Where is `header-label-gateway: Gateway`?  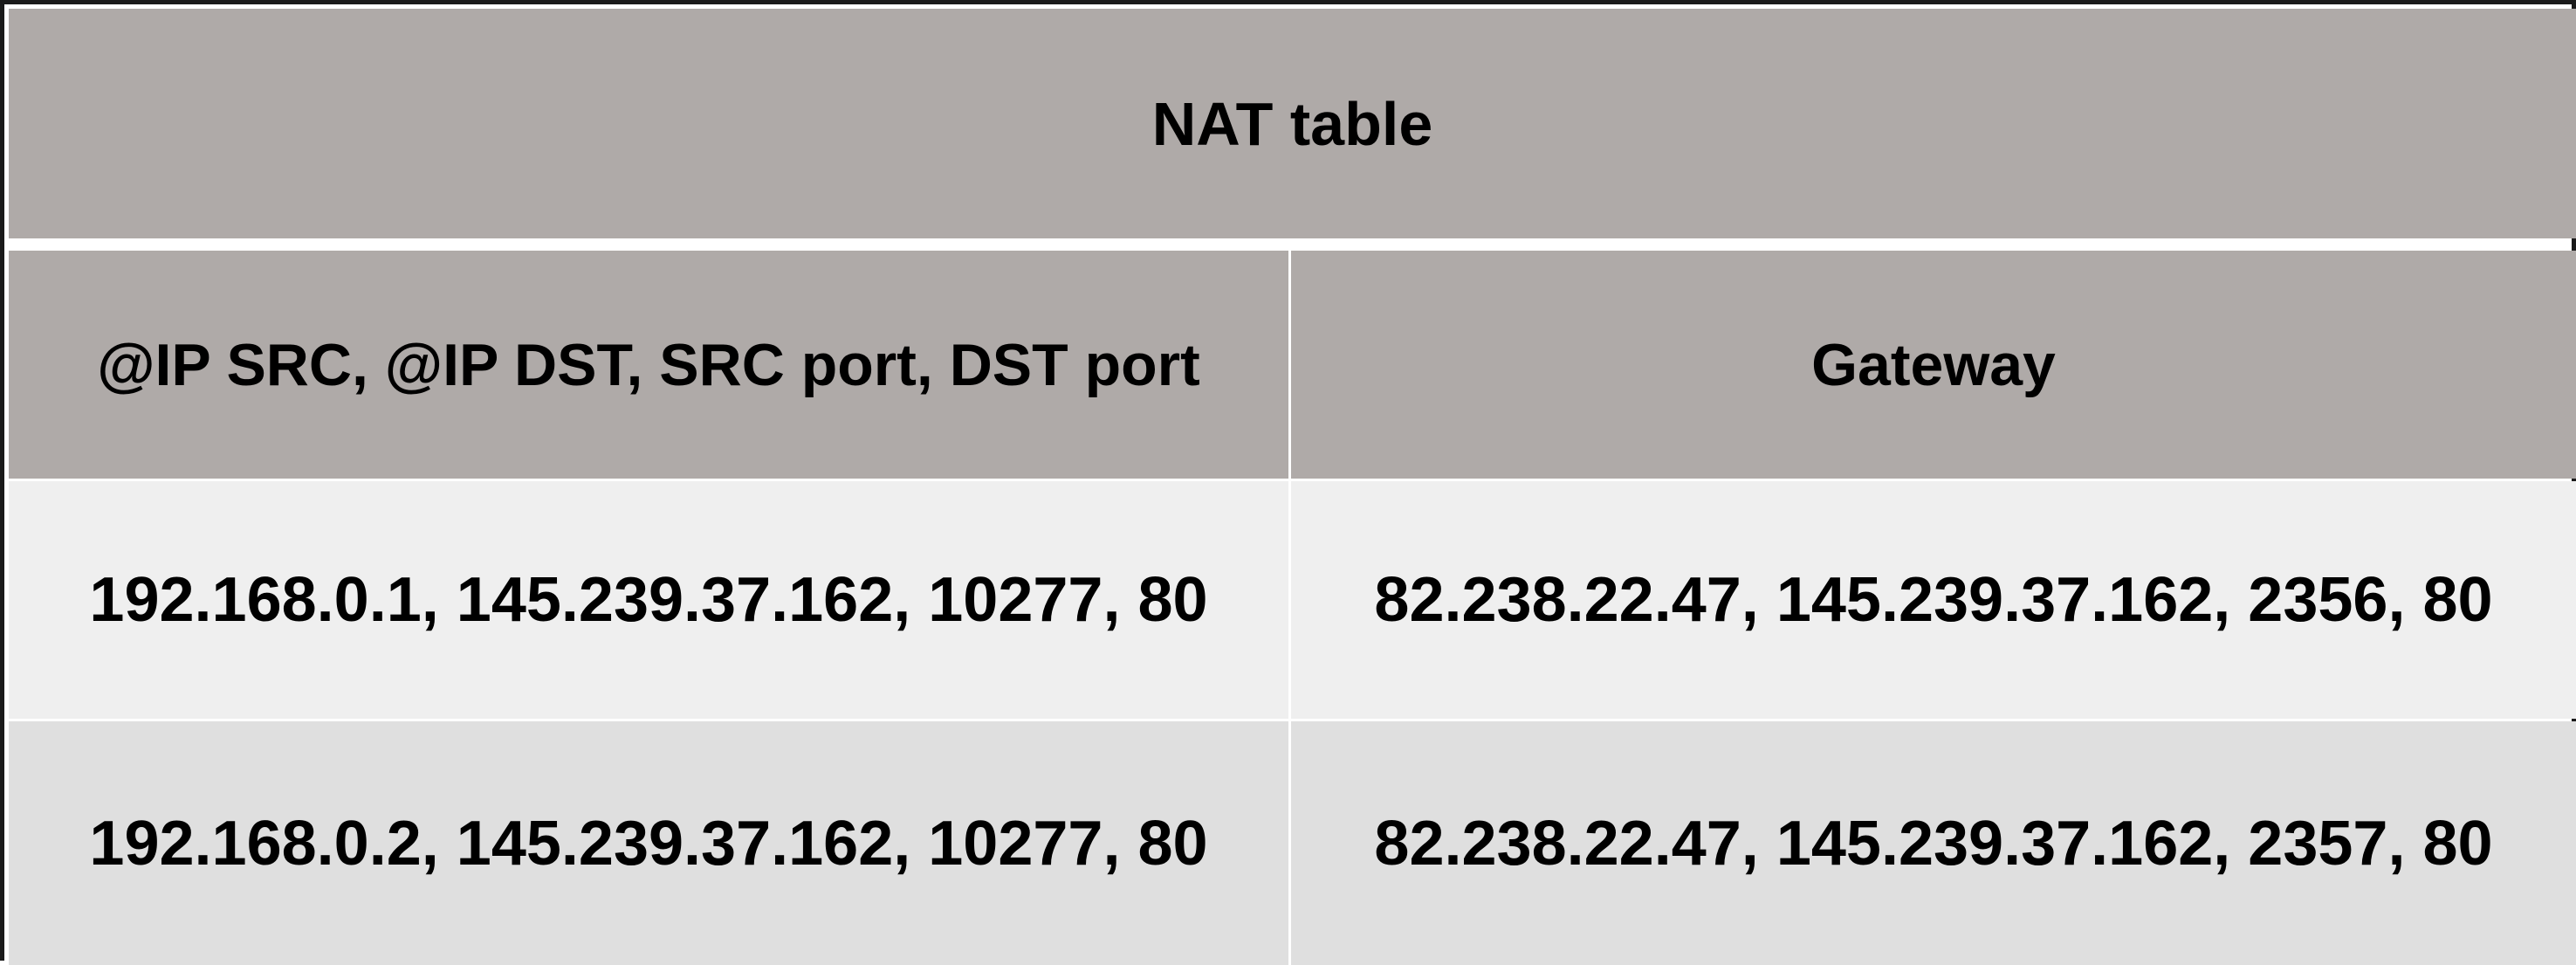 header-label-gateway: Gateway is located at coordinates (1934, 364).